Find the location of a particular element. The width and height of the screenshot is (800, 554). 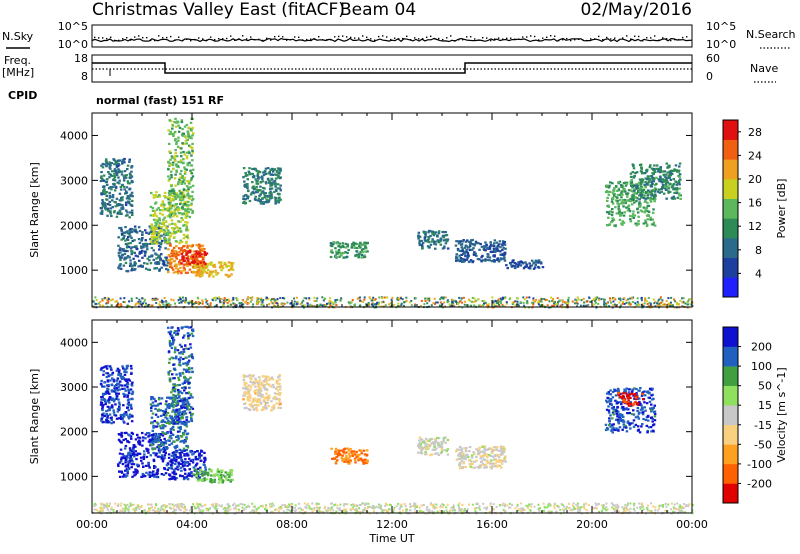

nsky-panel is located at coordinates (392, 36).